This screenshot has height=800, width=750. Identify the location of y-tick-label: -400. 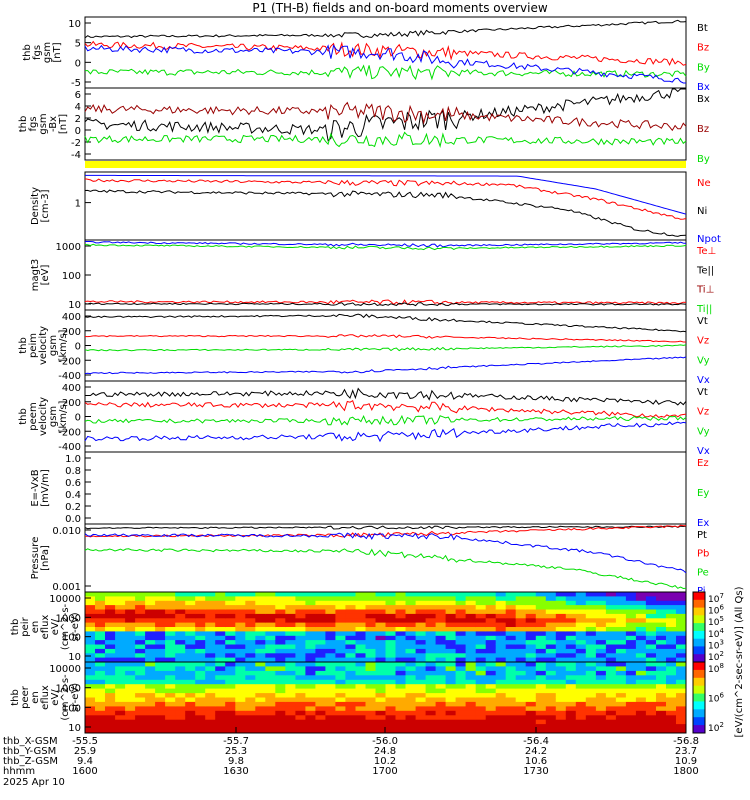
(69, 376).